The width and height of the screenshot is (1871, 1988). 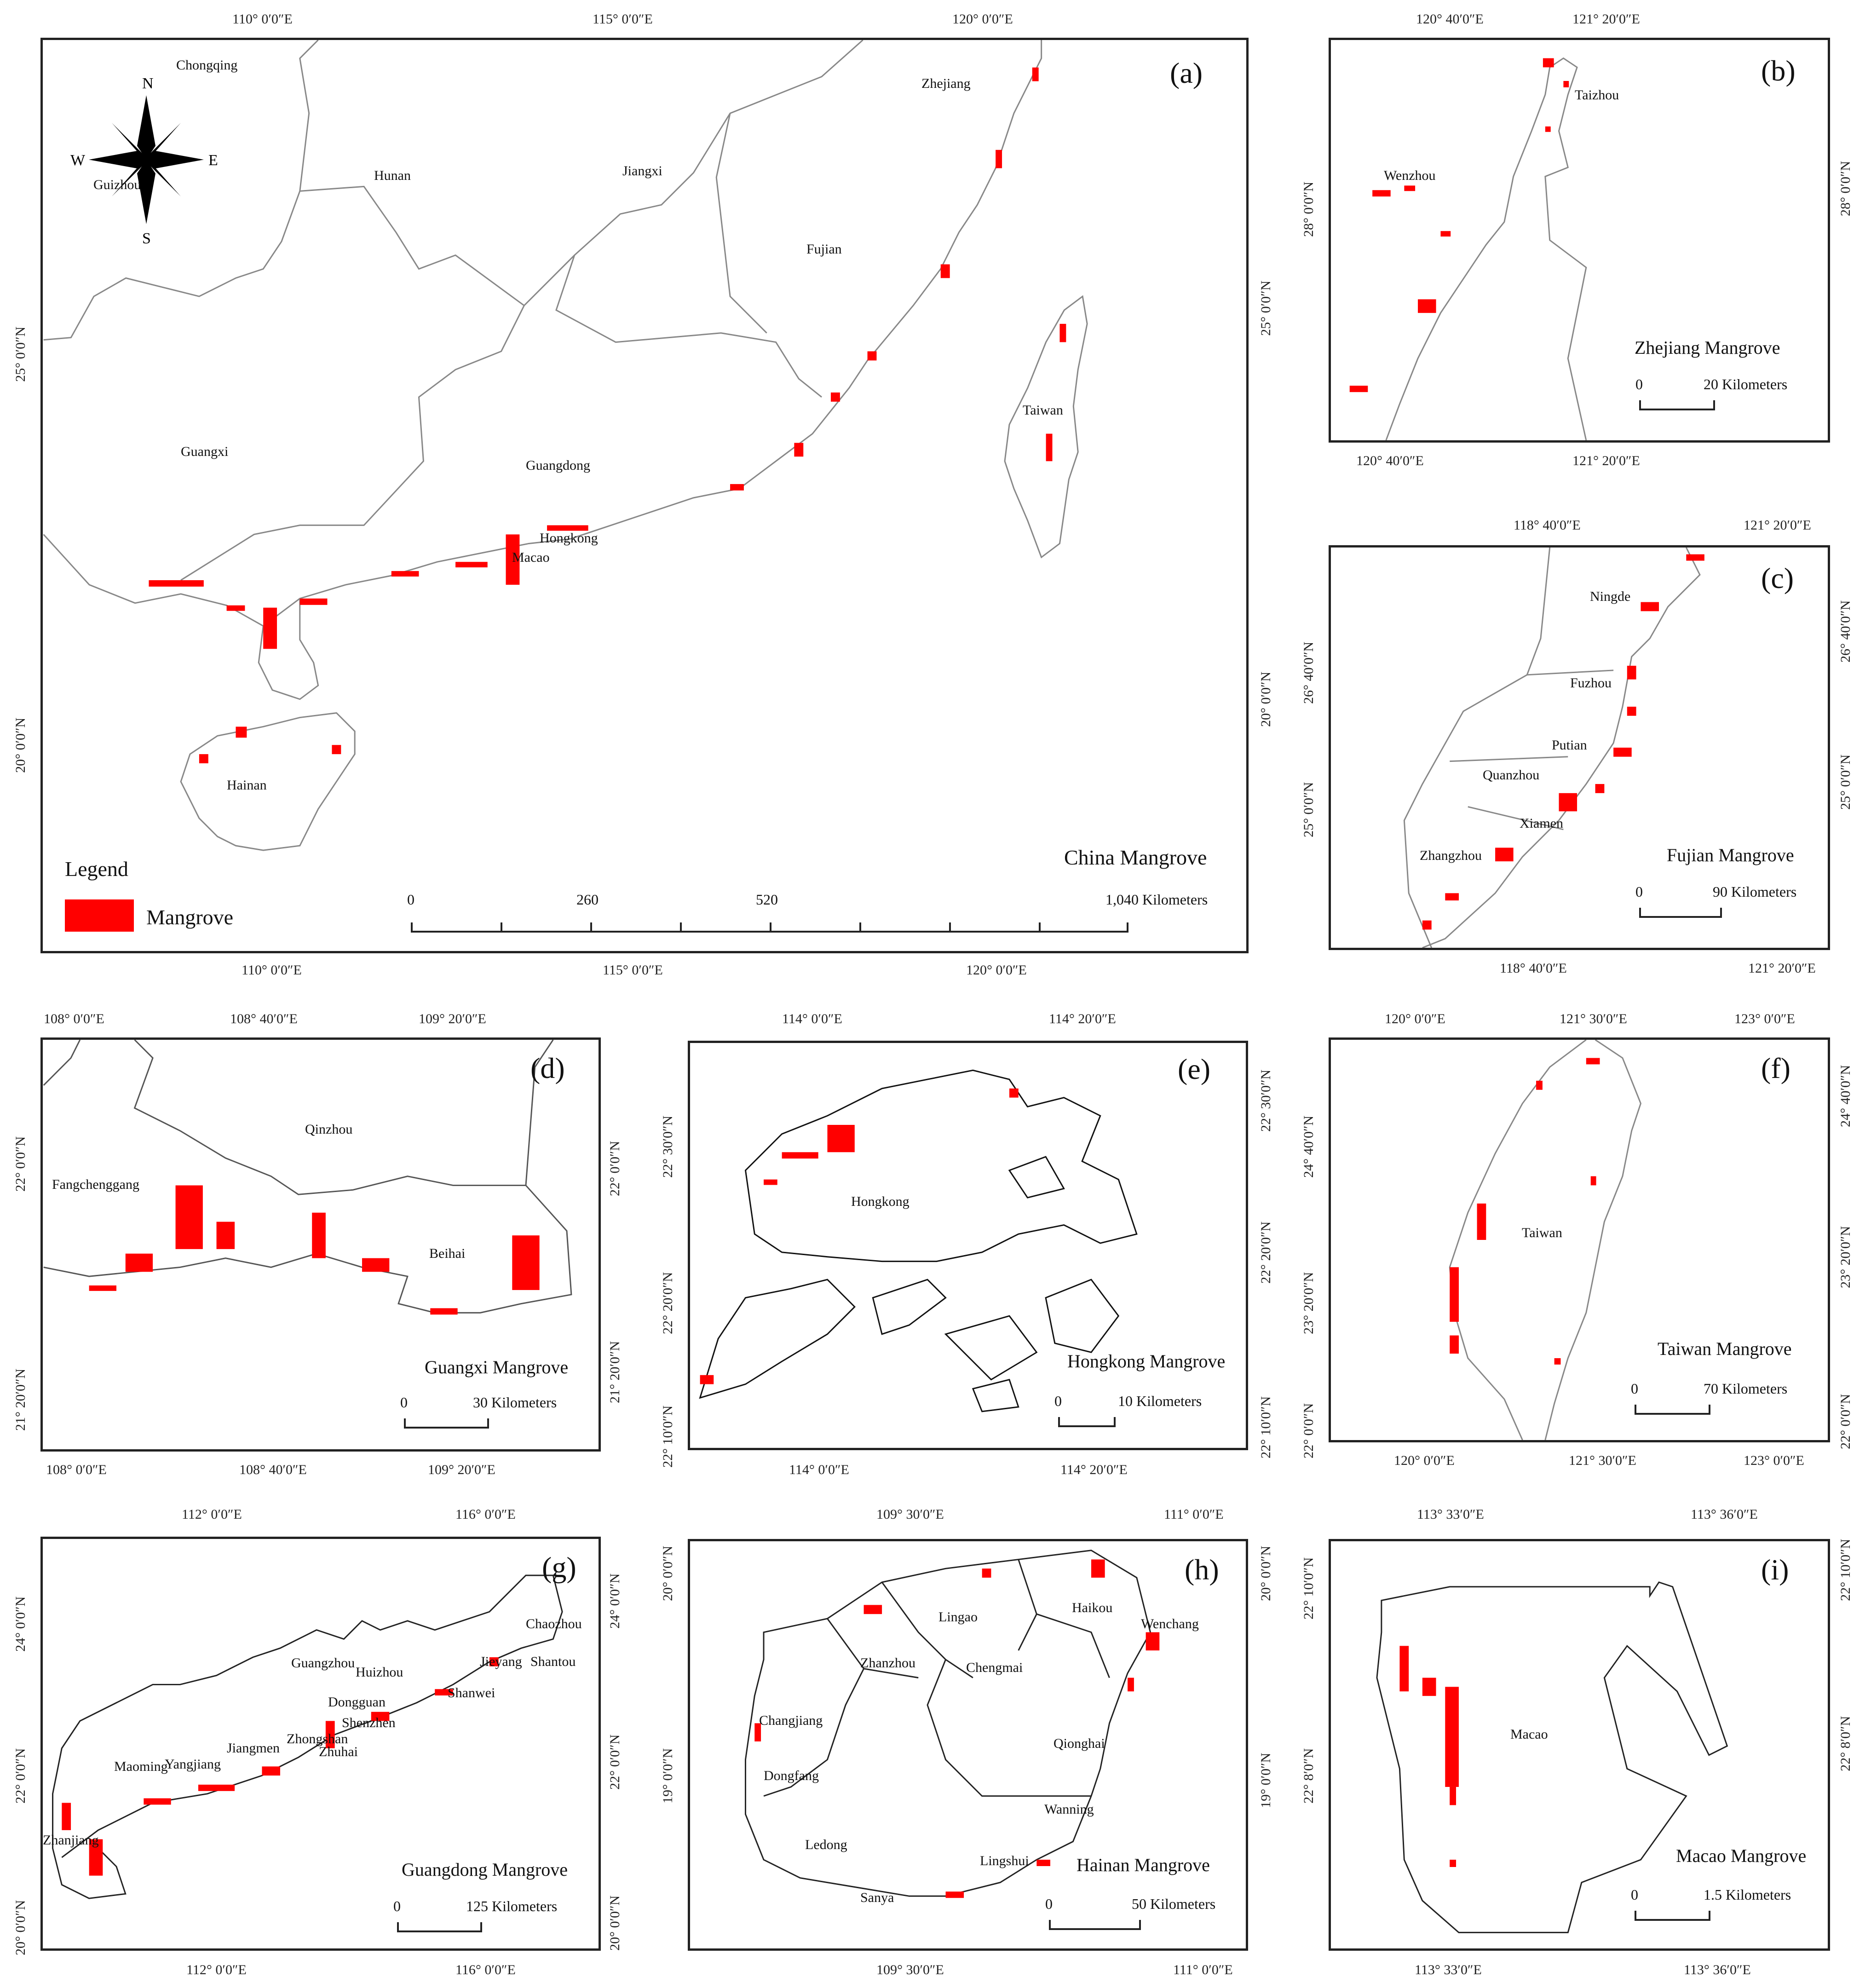 What do you see at coordinates (99, 915) in the screenshot?
I see `legend-mangrove-swatch` at bounding box center [99, 915].